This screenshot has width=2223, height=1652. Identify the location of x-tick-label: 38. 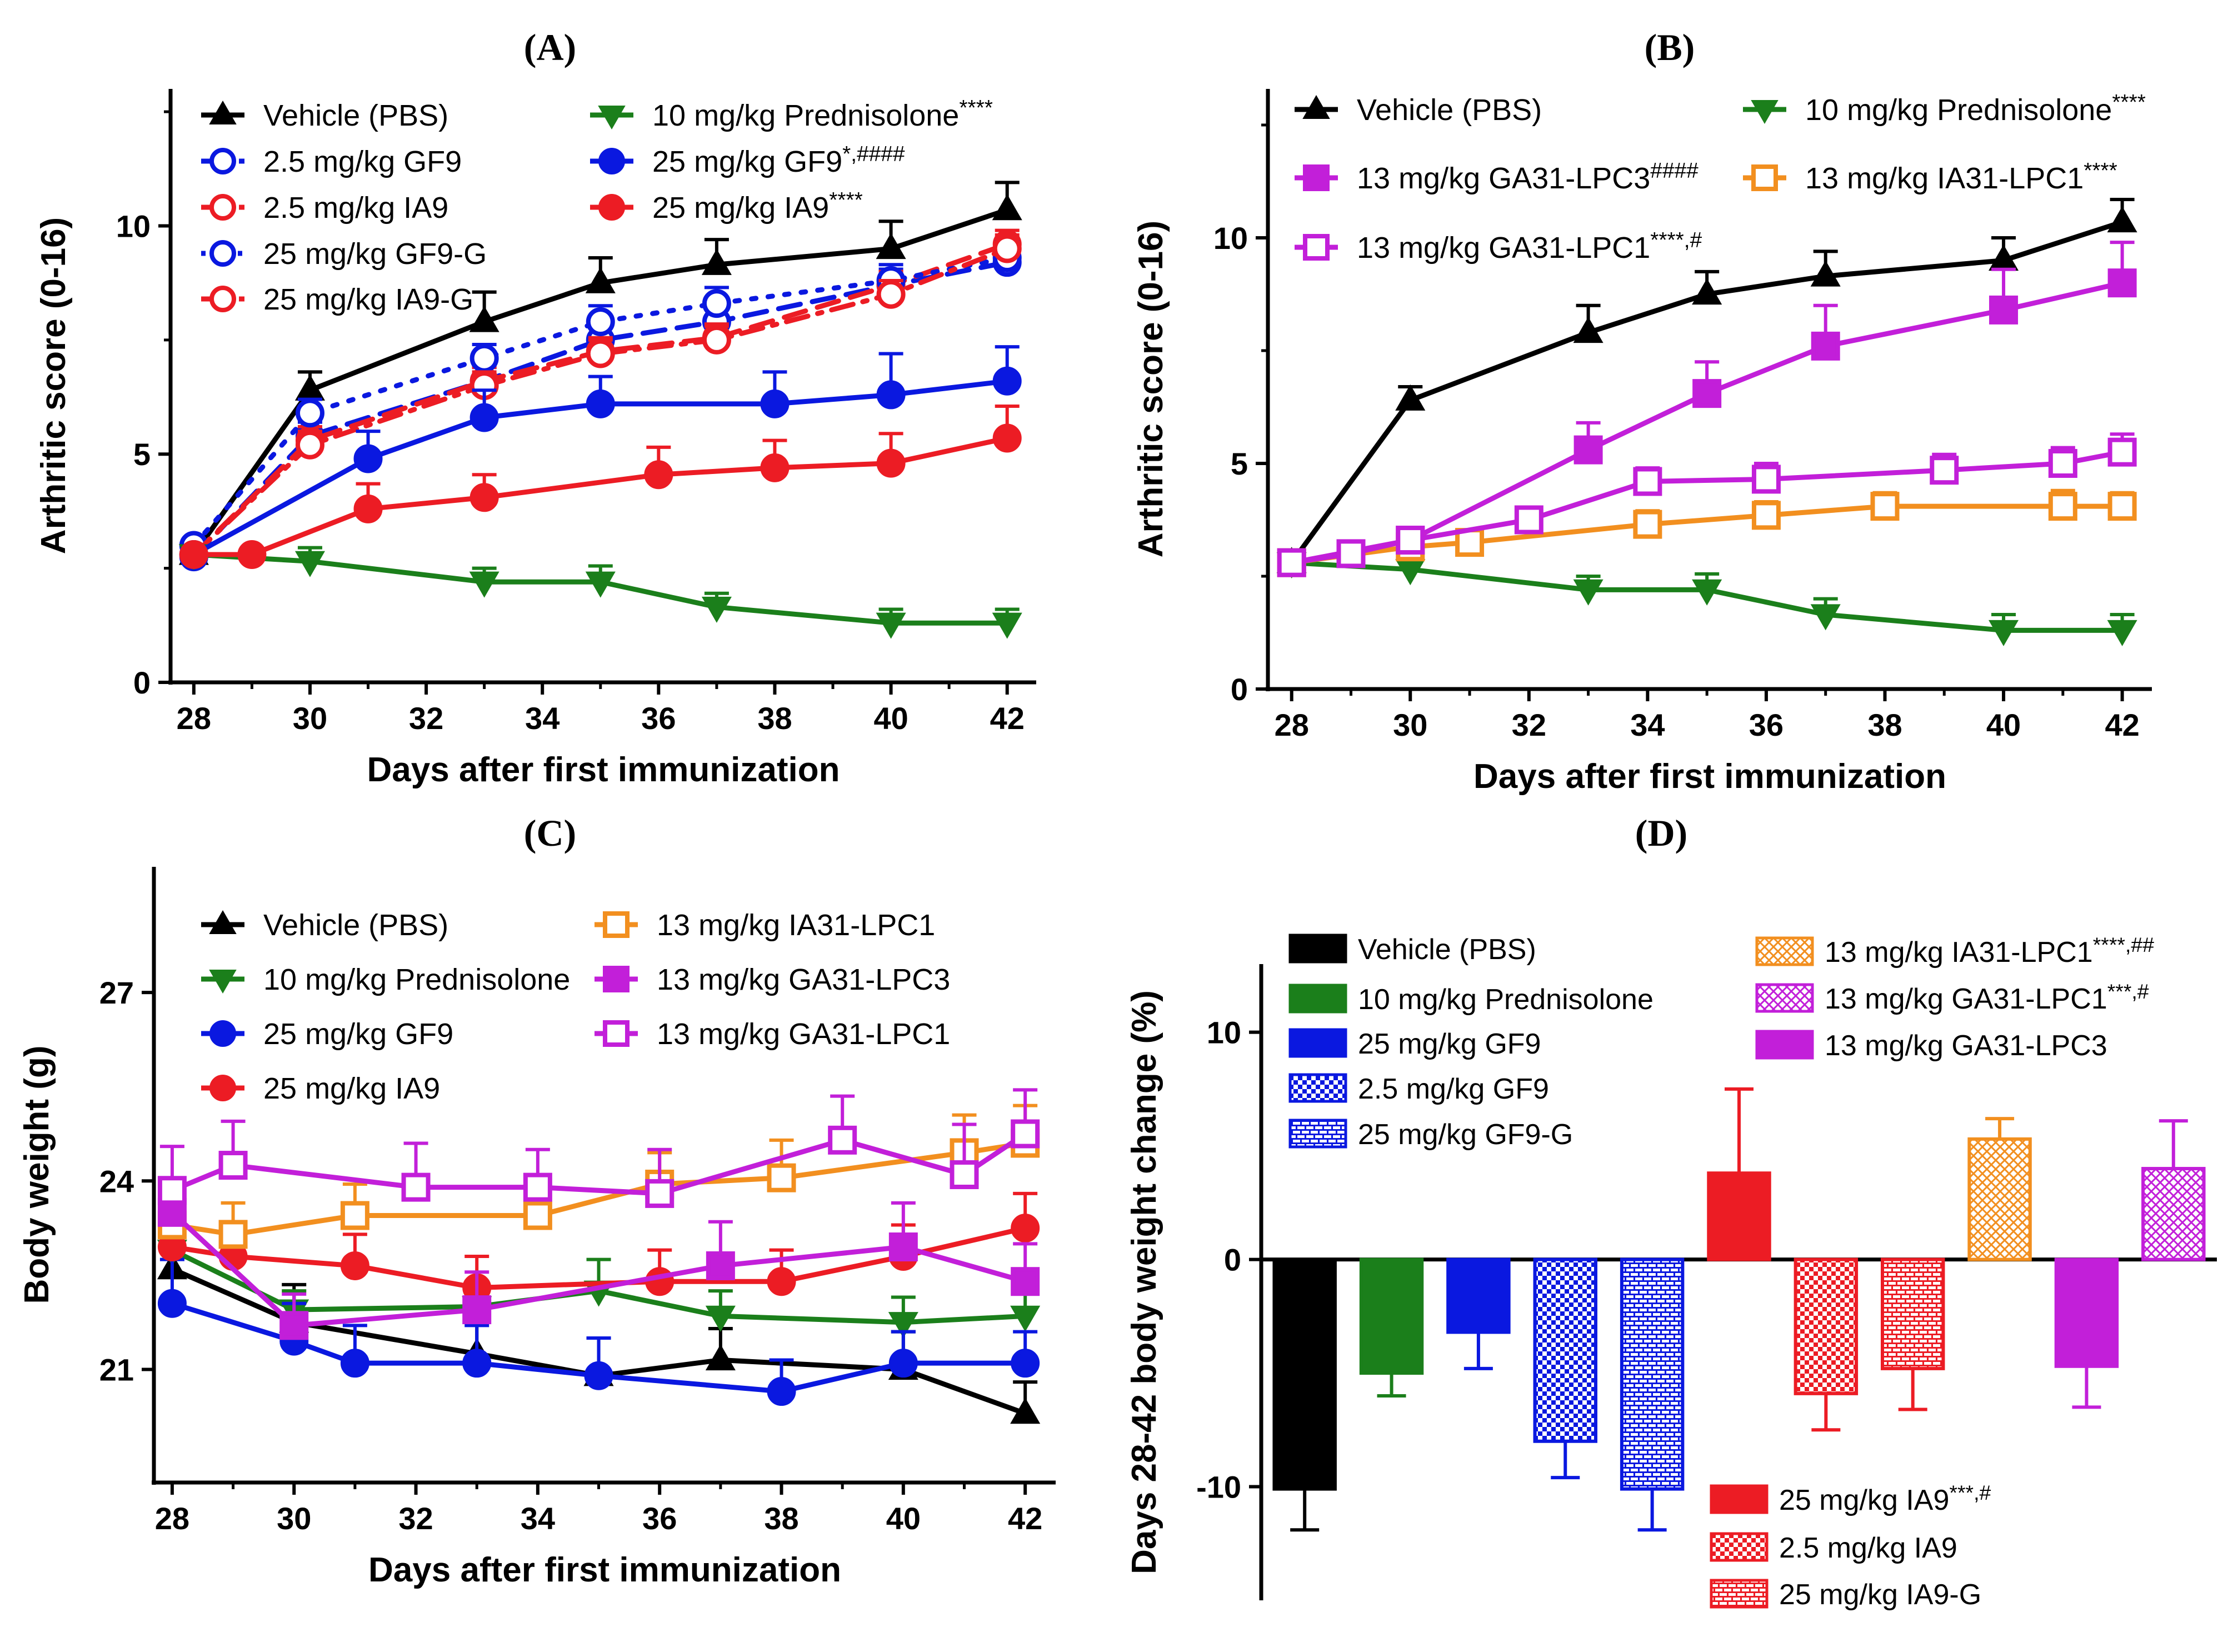
(774, 718).